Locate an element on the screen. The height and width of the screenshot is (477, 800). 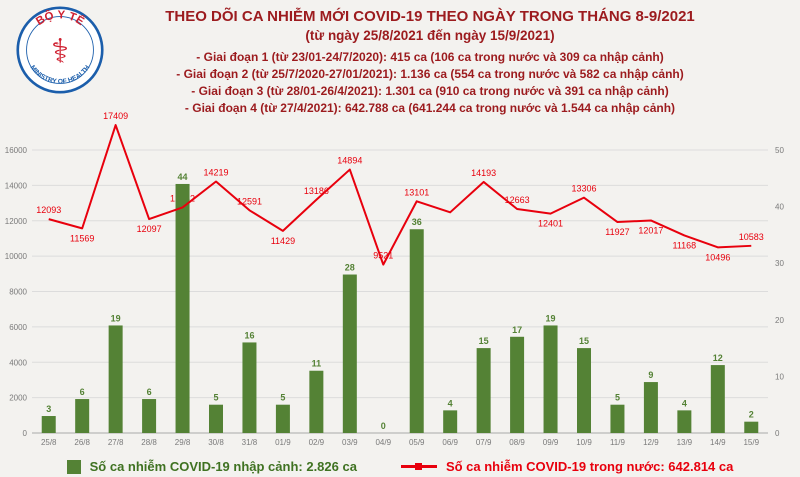
x-axis-label: 12/9 is located at coordinates (651, 442).